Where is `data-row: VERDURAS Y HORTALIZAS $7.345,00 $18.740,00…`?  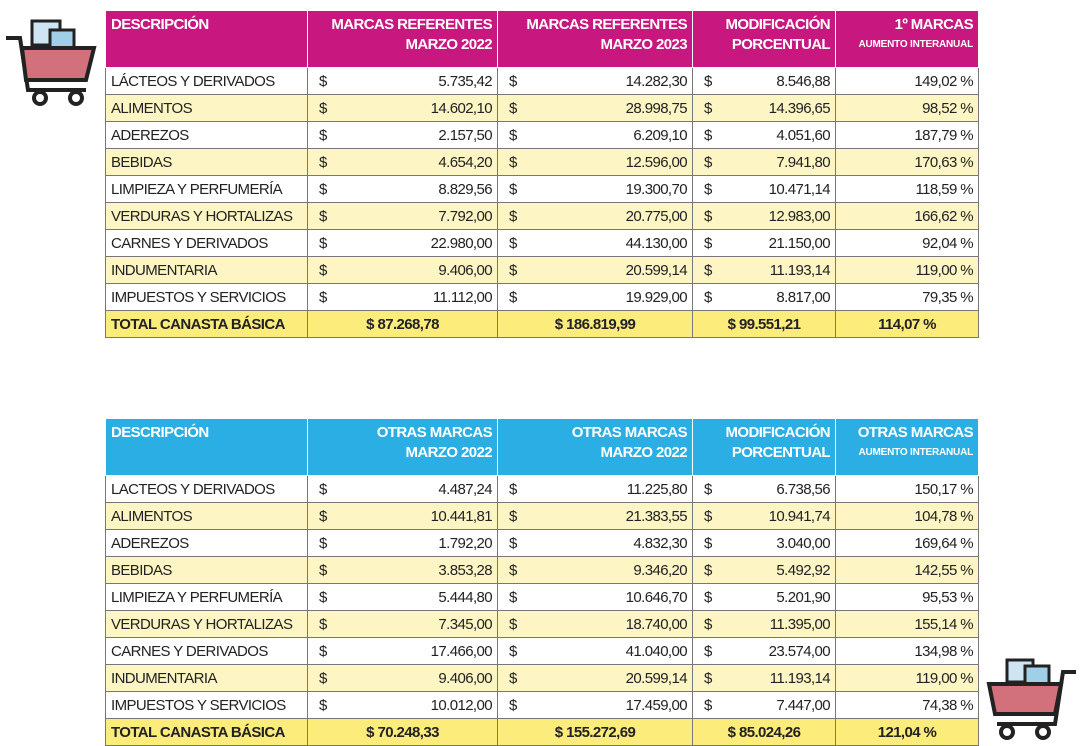 data-row: VERDURAS Y HORTALIZAS $7.345,00 $18.740,00… is located at coordinates (542, 624).